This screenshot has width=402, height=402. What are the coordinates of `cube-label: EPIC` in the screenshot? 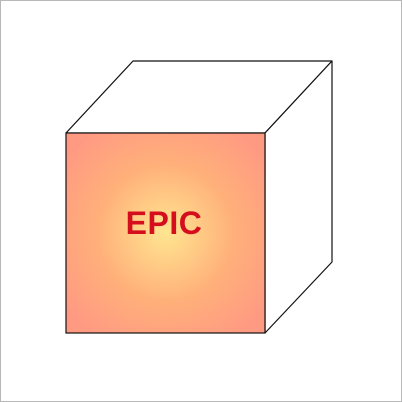 It's located at (164, 223).